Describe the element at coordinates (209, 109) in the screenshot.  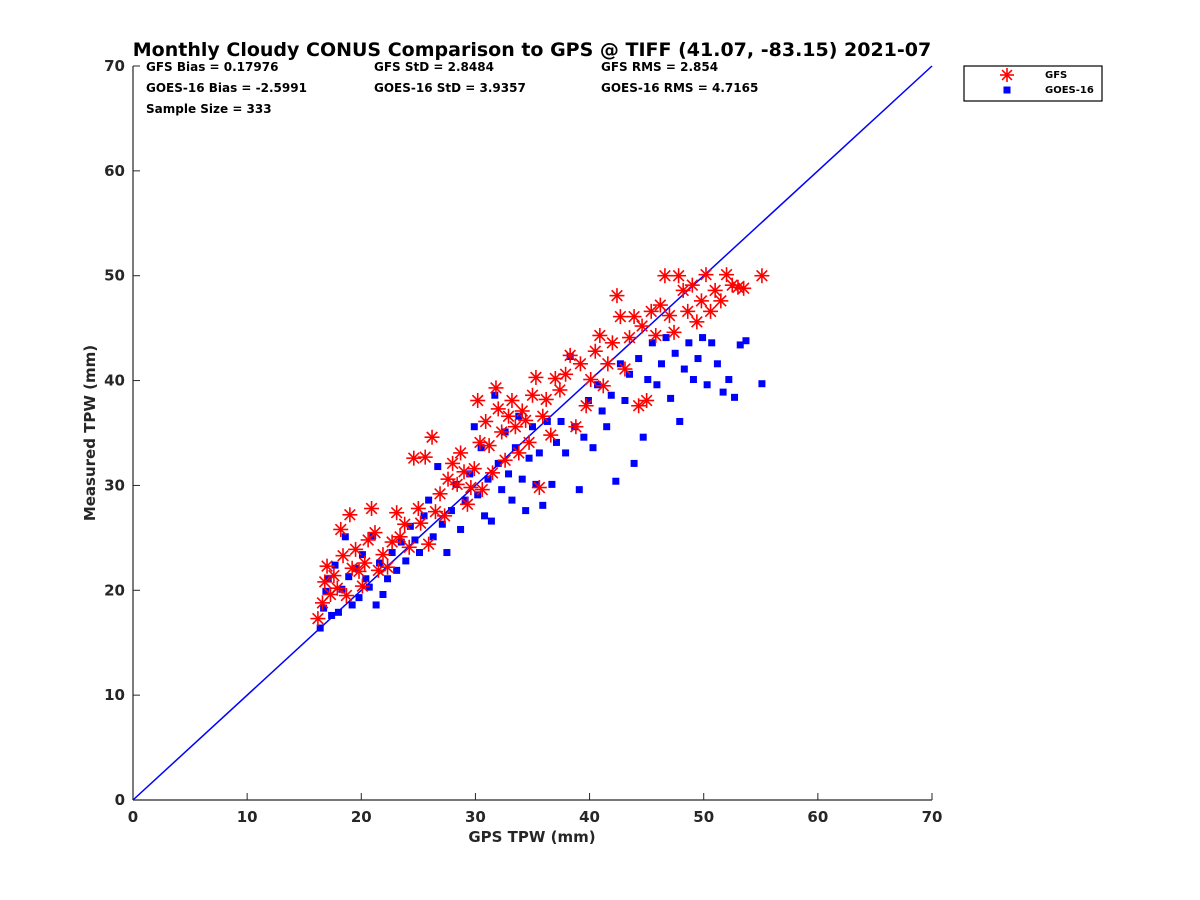
I see `stat-sample-size: Sample Size = 333` at that location.